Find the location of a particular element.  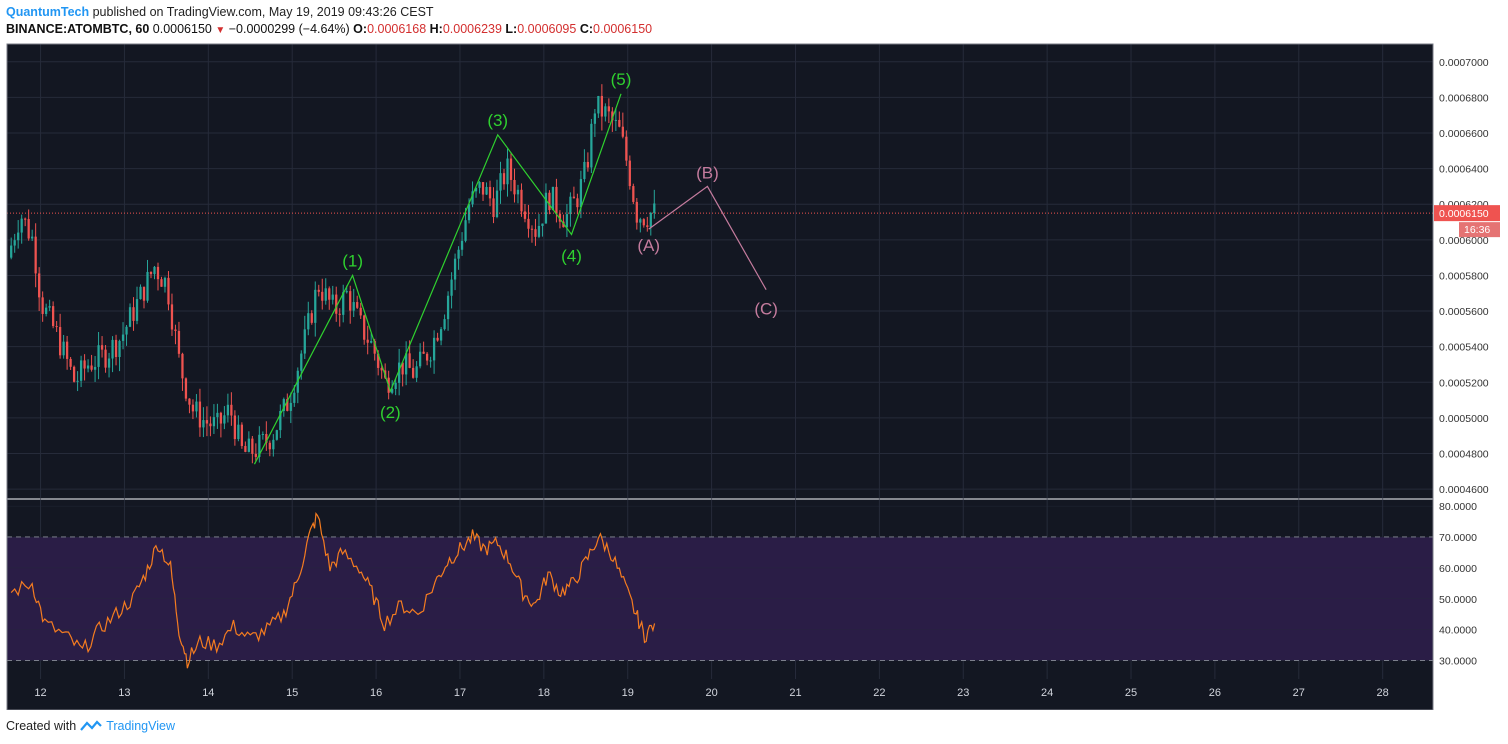

author-name: QuantumTech is located at coordinates (48, 12).